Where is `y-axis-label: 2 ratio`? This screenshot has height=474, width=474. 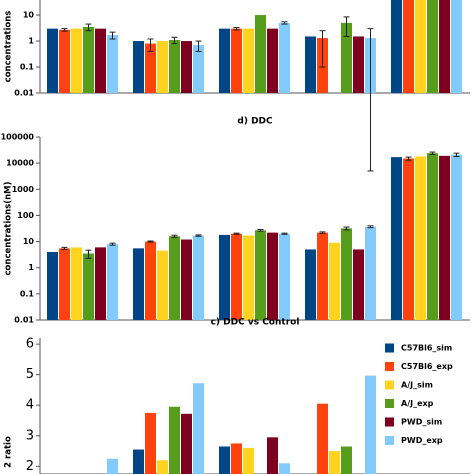 y-axis-label: 2 ratio is located at coordinates (9, 452).